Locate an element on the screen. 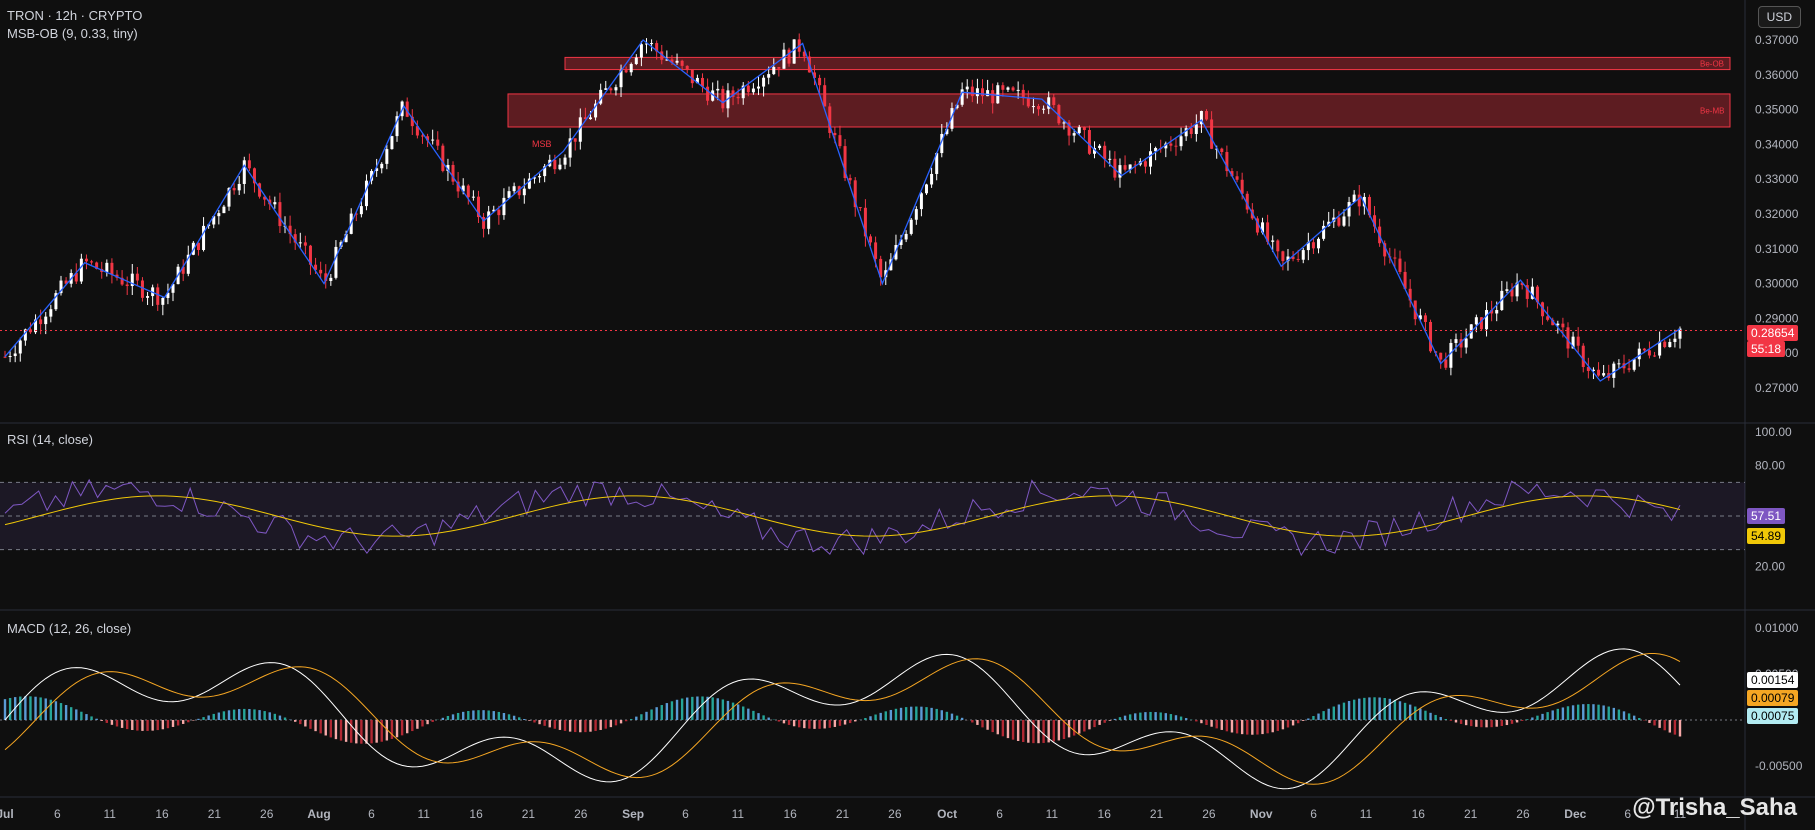 The image size is (1815, 830). time-axis-label: Jul is located at coordinates (7, 814).